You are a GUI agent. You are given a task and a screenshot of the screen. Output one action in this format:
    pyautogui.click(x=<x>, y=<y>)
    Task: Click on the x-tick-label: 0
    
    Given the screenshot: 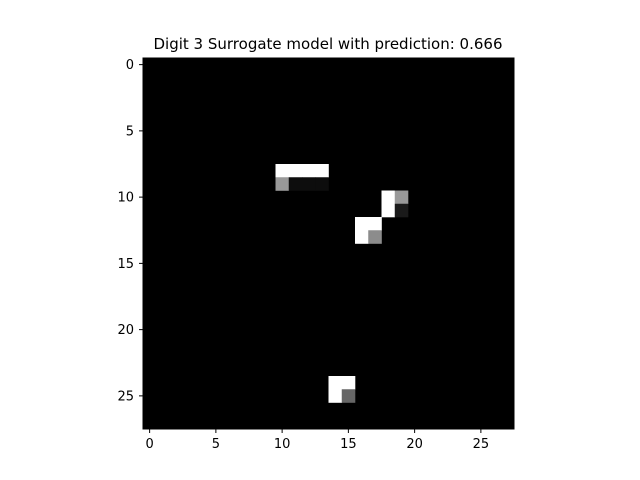 What is the action you would take?
    pyautogui.click(x=149, y=444)
    